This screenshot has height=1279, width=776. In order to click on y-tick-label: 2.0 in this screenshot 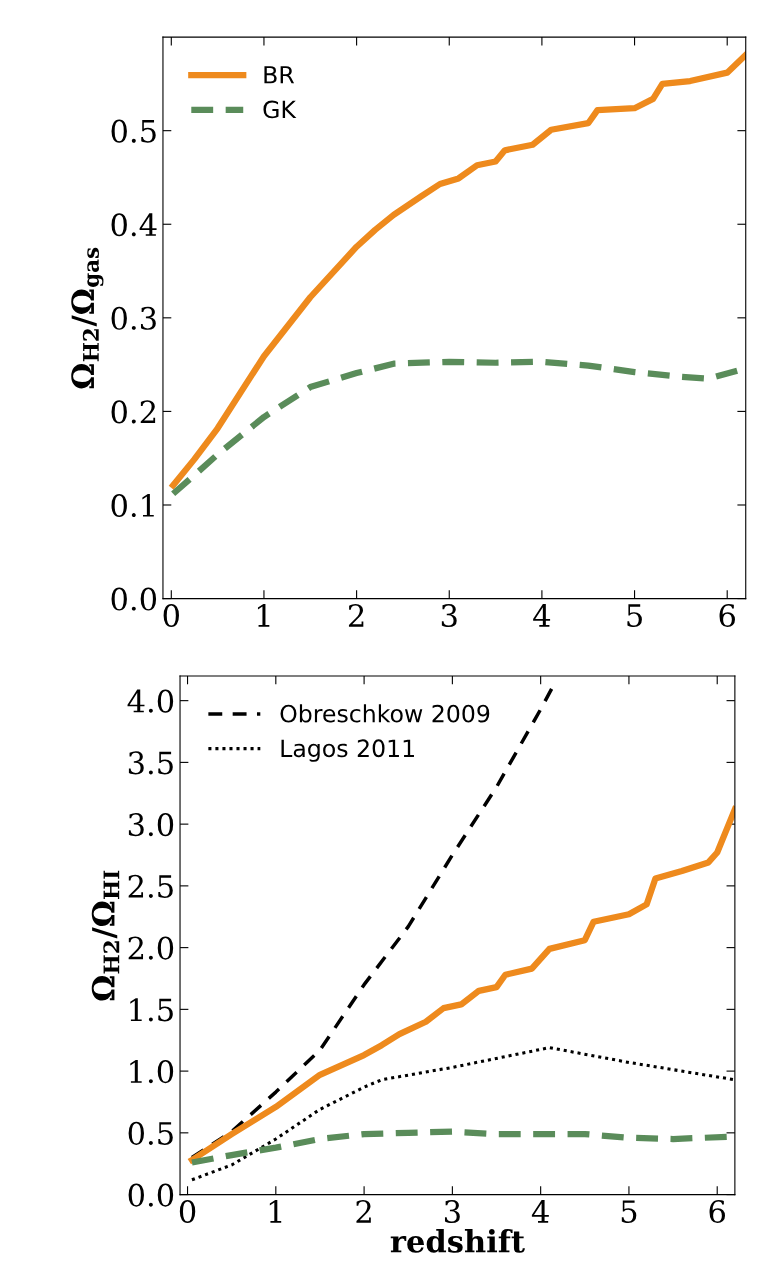, I will do `click(151, 948)`.